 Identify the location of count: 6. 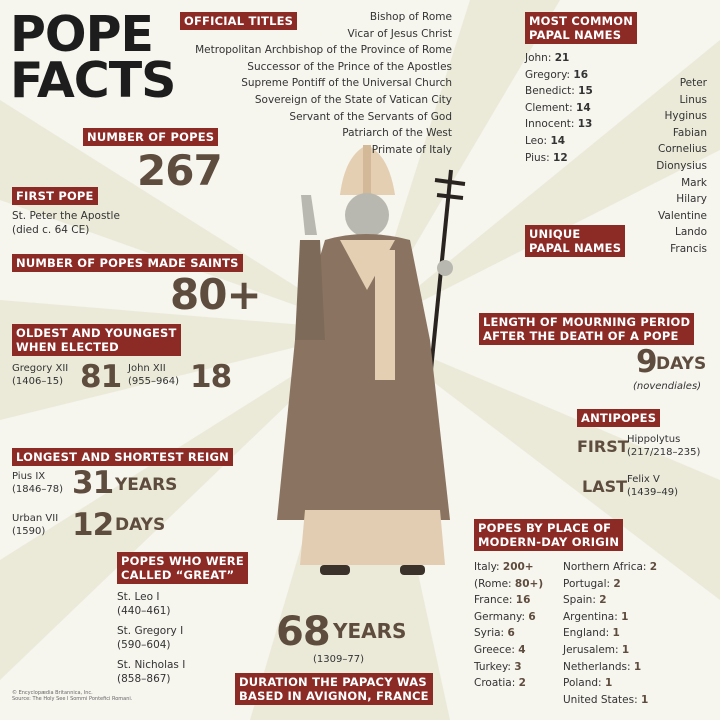
(532, 616).